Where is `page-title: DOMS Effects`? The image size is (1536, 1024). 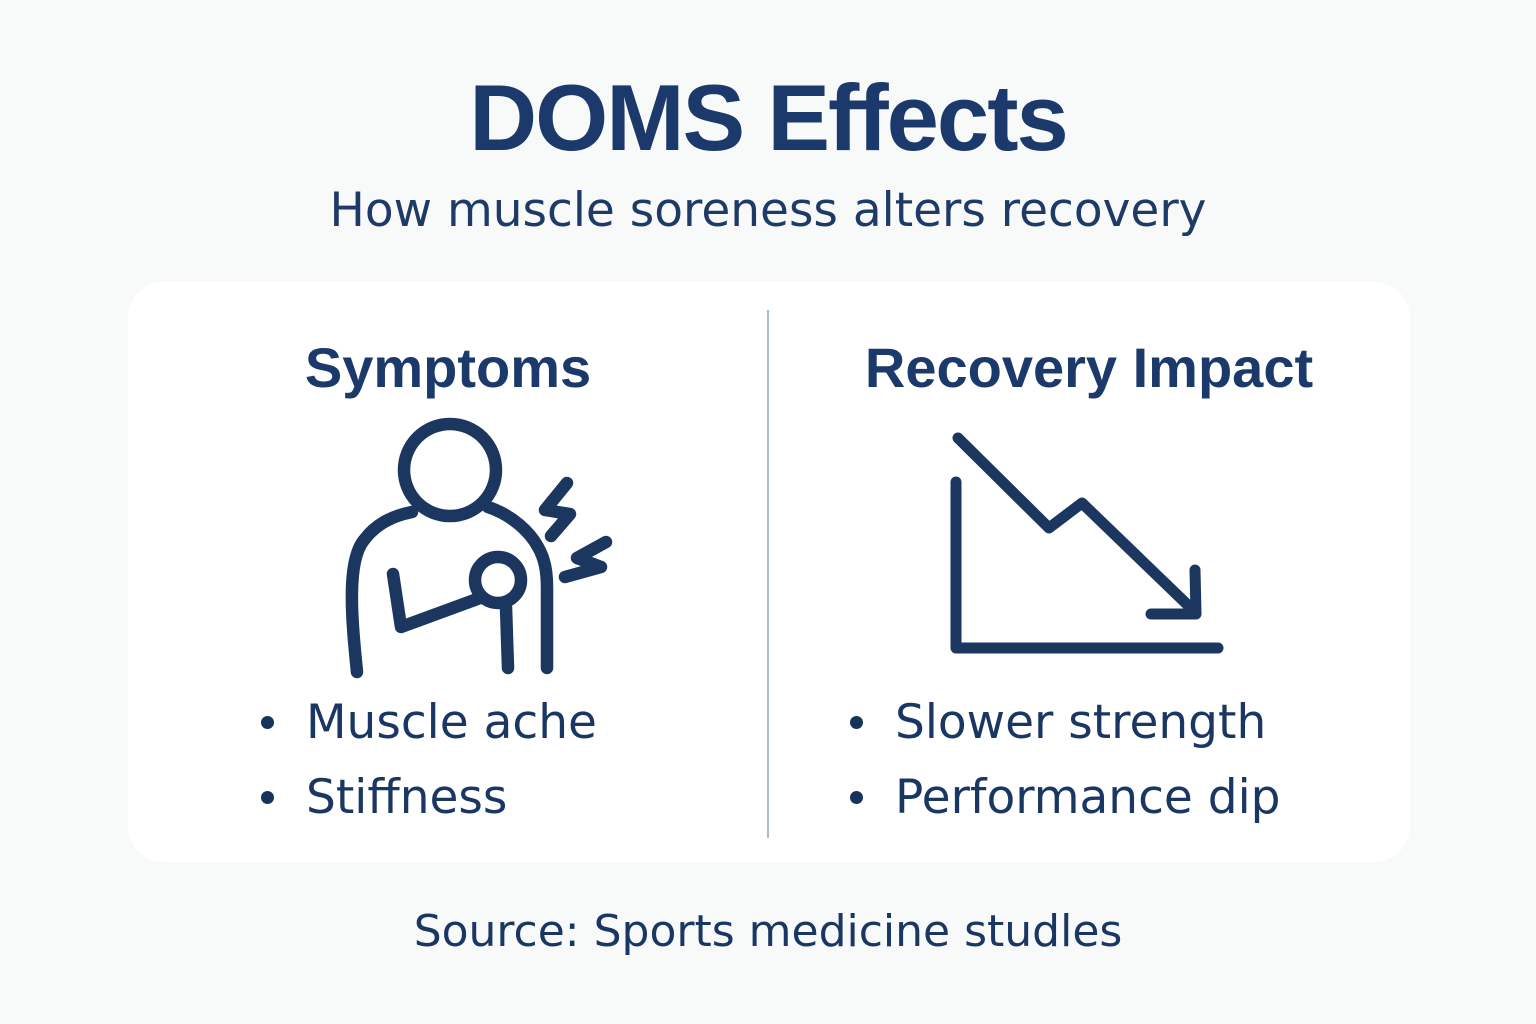 page-title: DOMS Effects is located at coordinates (769, 117).